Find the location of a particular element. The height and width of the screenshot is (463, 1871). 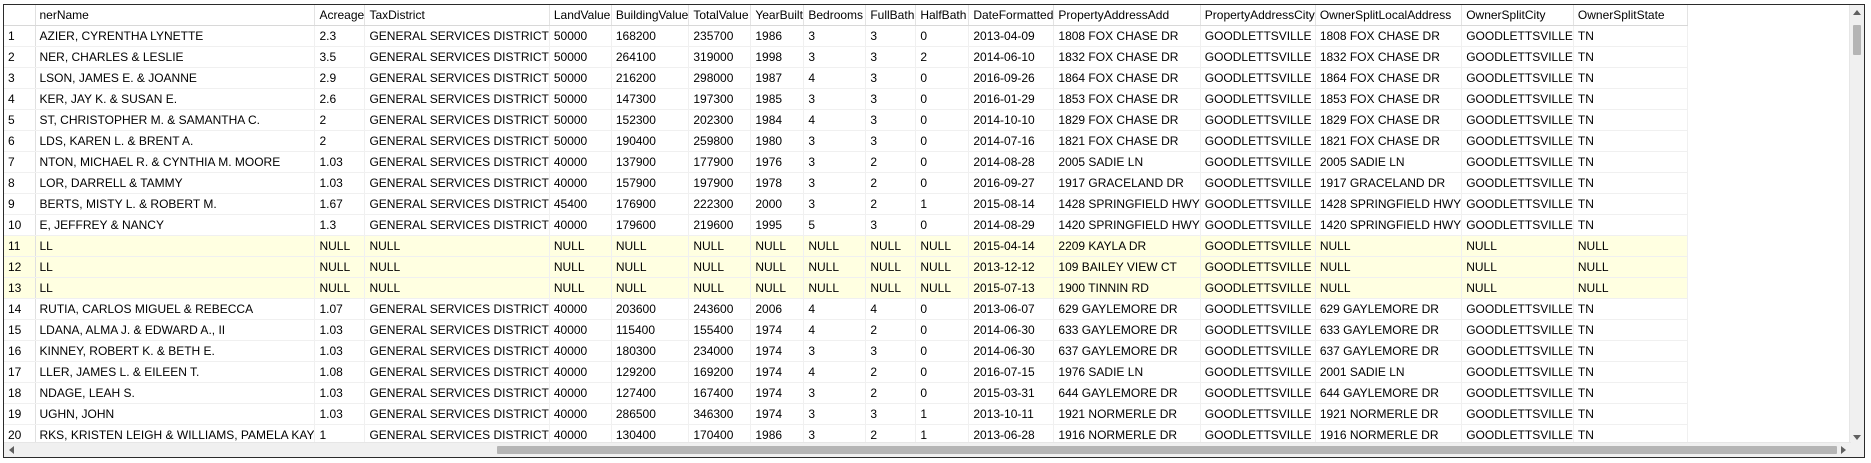

table-cell: NDAGE, LEAH S. is located at coordinates (175, 393).